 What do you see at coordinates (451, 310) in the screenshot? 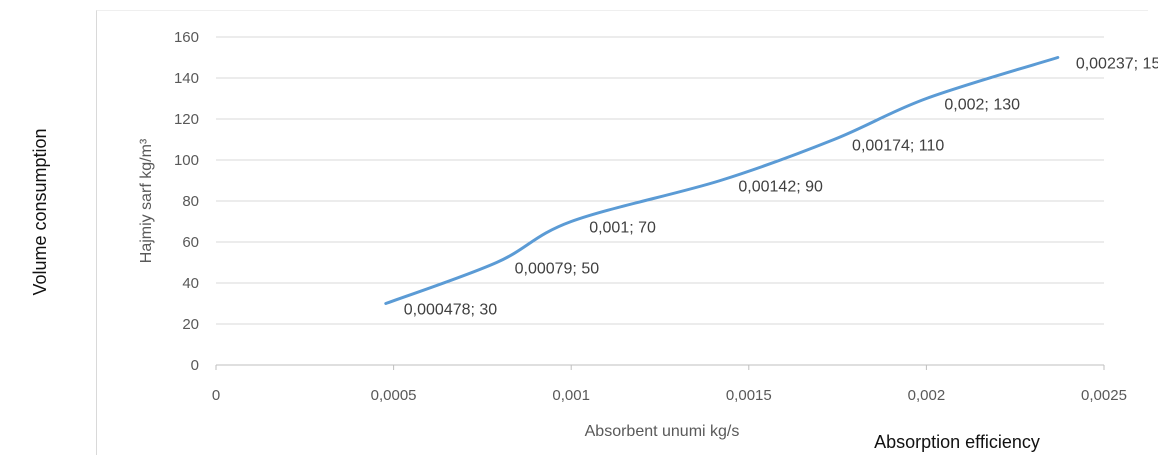
I see `data-label: 0,000478; 30` at bounding box center [451, 310].